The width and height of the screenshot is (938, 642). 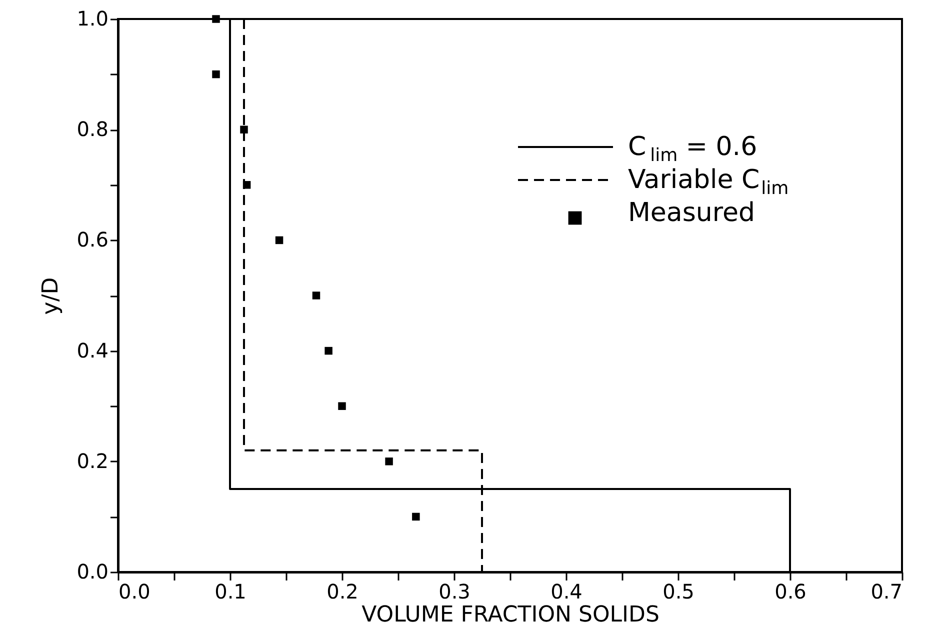 I want to click on x-axis-title: VOLUME FRACTION SOLIDS, so click(x=511, y=615).